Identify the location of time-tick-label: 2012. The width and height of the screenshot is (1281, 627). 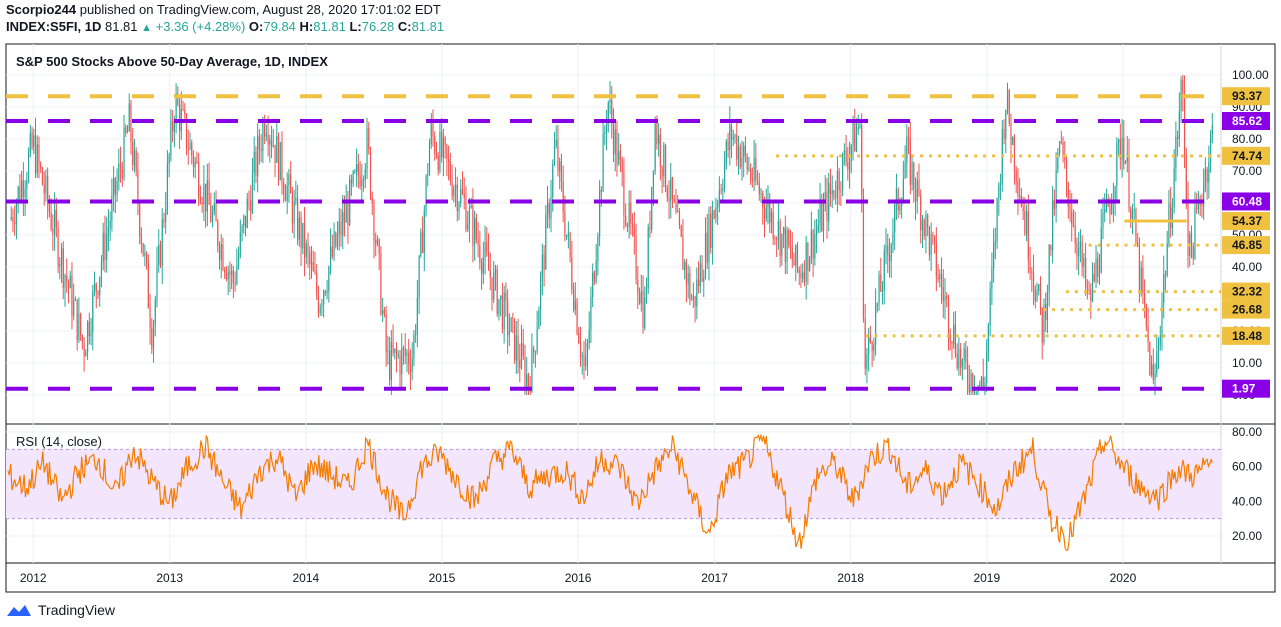
(33, 578).